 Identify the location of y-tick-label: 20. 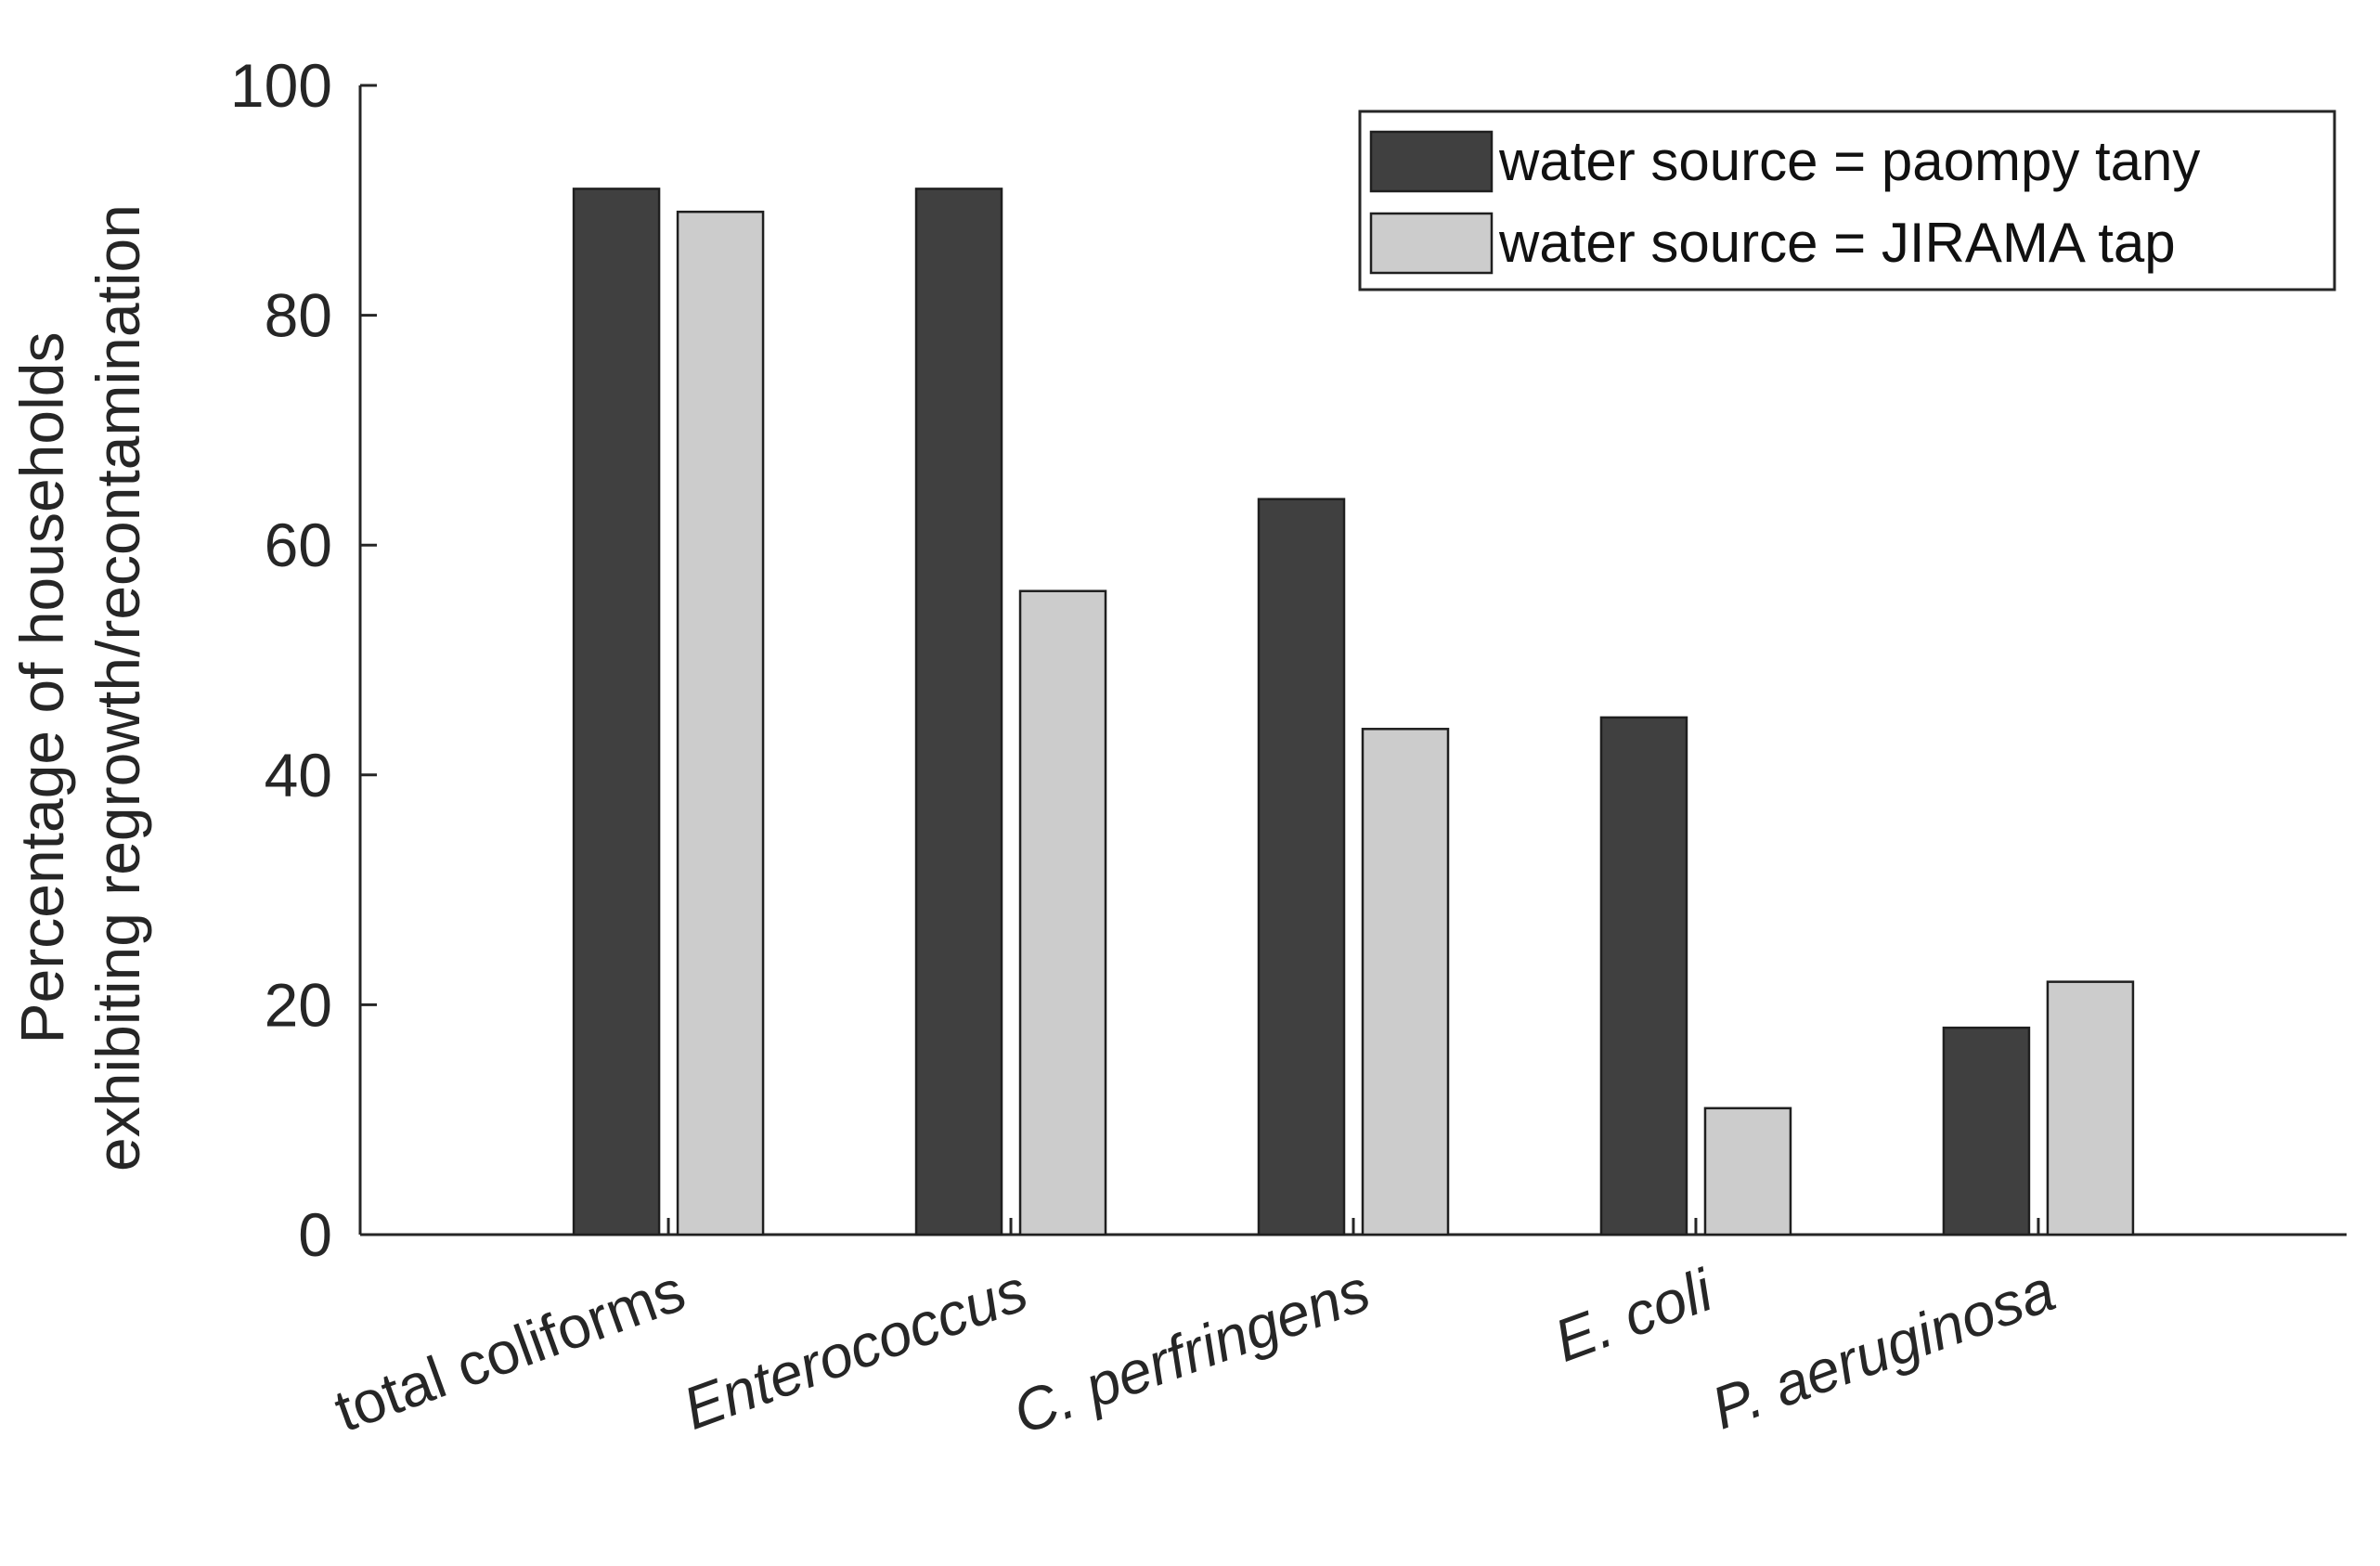
(298, 1005).